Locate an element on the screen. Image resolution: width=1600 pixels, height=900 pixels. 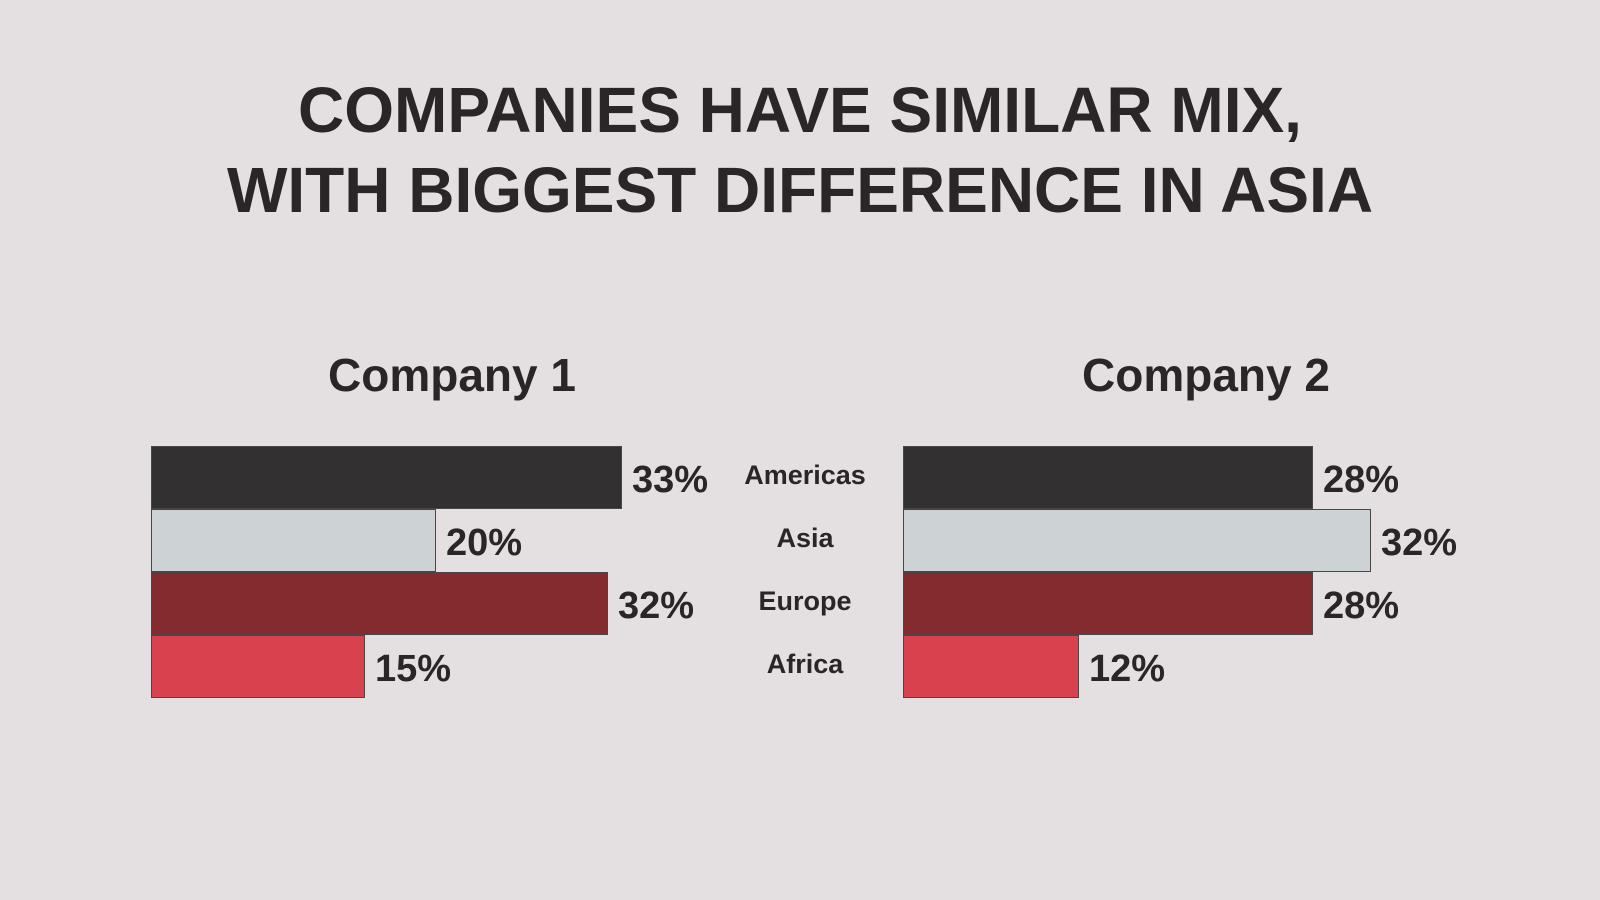
value-label-africa: 12% is located at coordinates (1127, 669).